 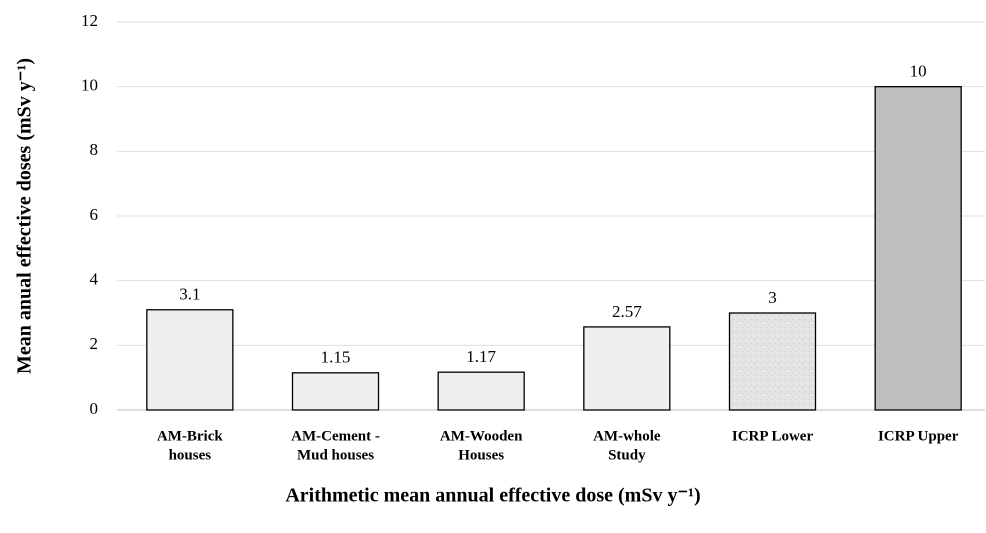 What do you see at coordinates (189, 294) in the screenshot?
I see `data-label: 3.1` at bounding box center [189, 294].